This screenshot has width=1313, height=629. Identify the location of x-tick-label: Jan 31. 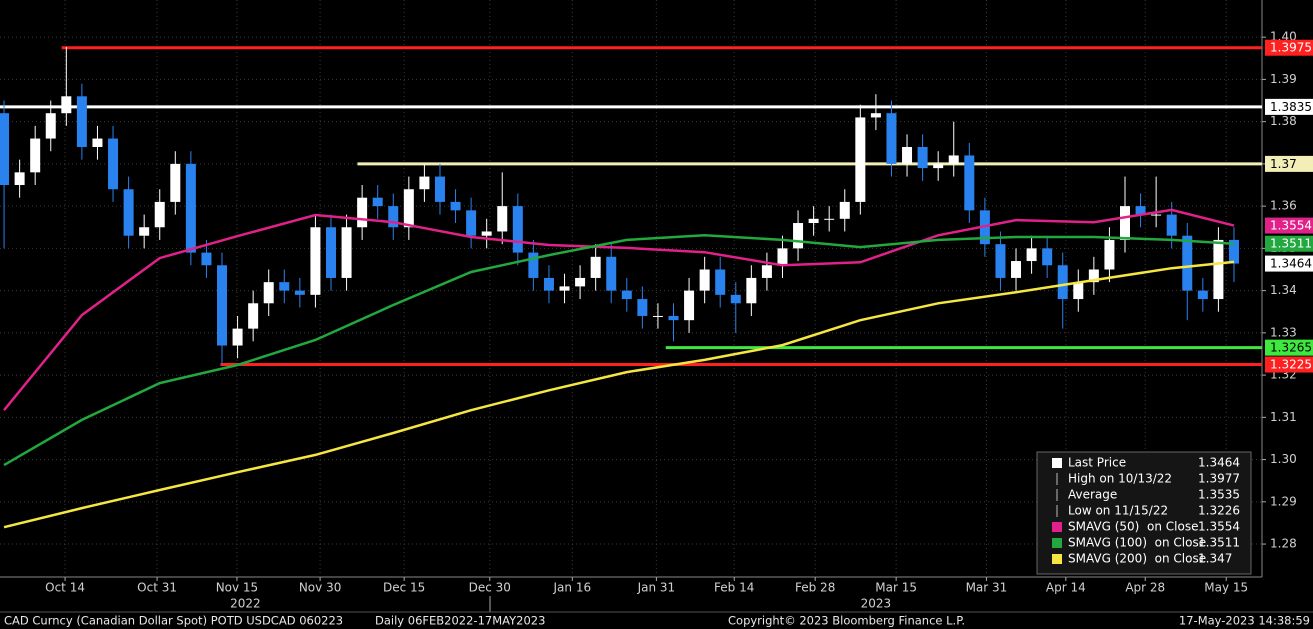
(656, 588).